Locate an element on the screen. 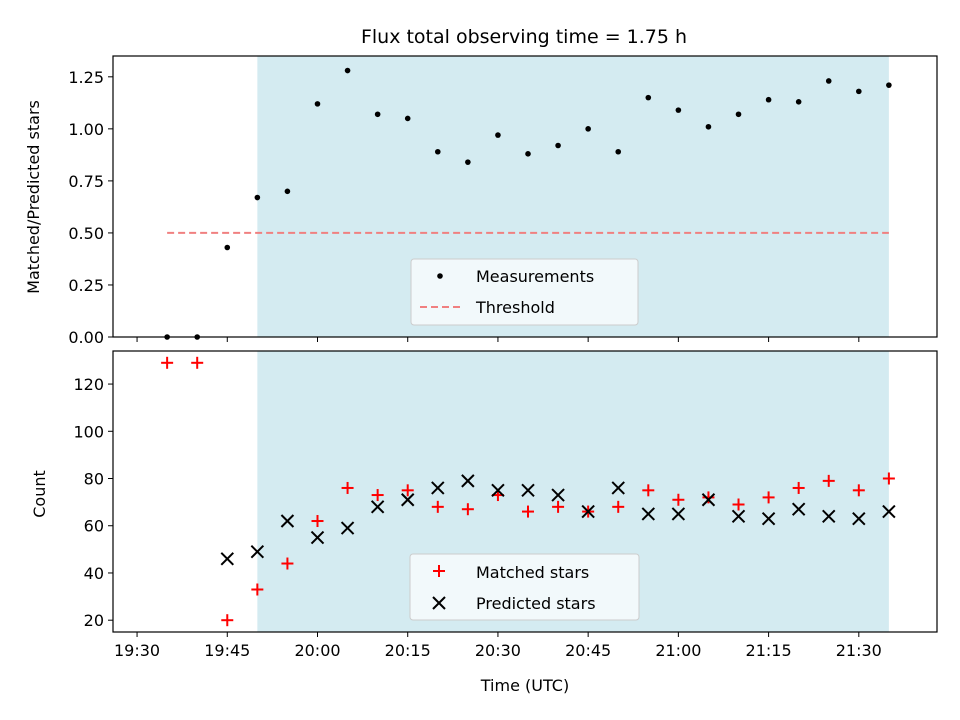 The height and width of the screenshot is (720, 960). top-legend-measurements-label: Measurements is located at coordinates (535, 276).